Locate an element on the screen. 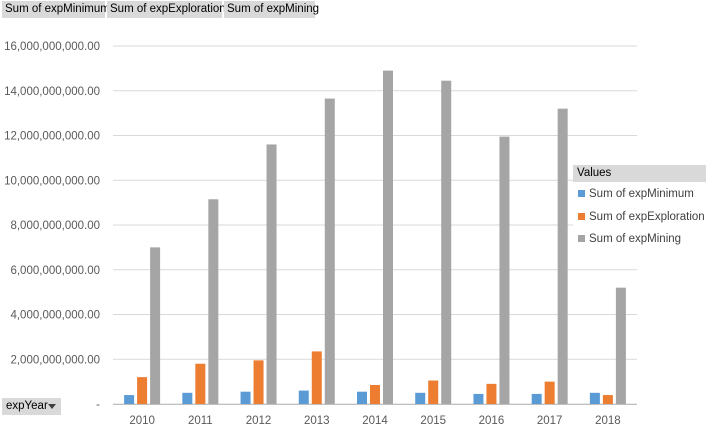  legend-item-minimum: Sum of expMinimum is located at coordinates (636, 194).